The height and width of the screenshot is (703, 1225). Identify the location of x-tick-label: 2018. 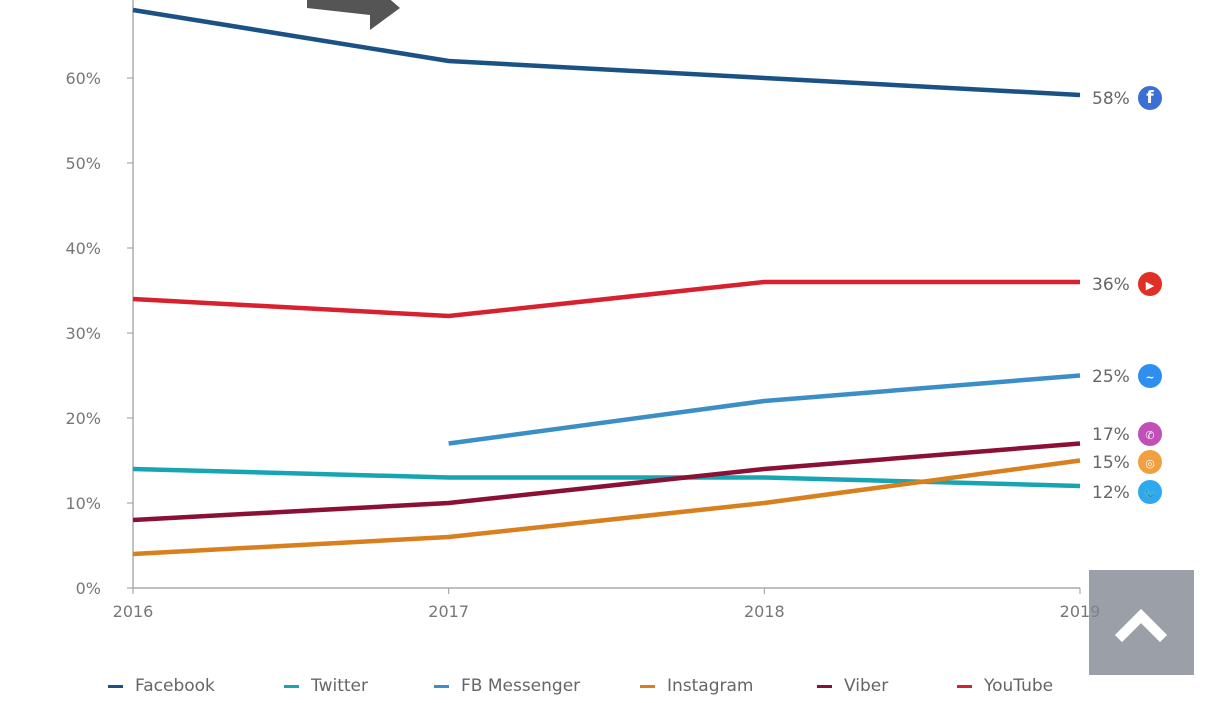
(764, 611).